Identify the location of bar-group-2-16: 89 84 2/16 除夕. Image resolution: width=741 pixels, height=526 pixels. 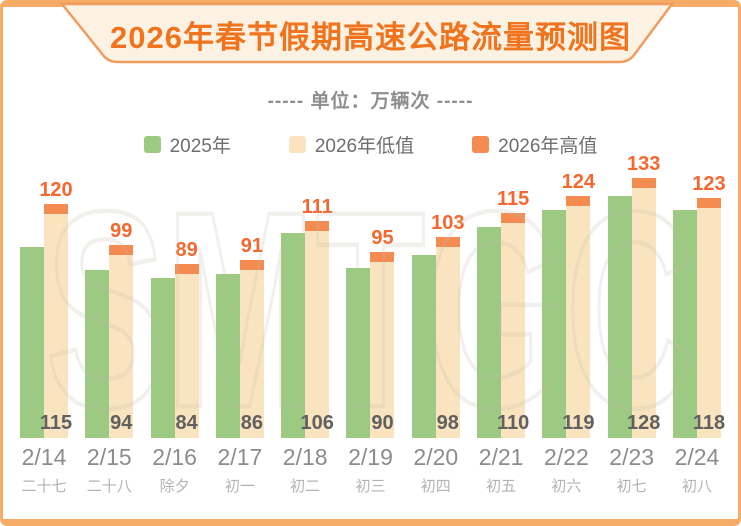
(174, 322).